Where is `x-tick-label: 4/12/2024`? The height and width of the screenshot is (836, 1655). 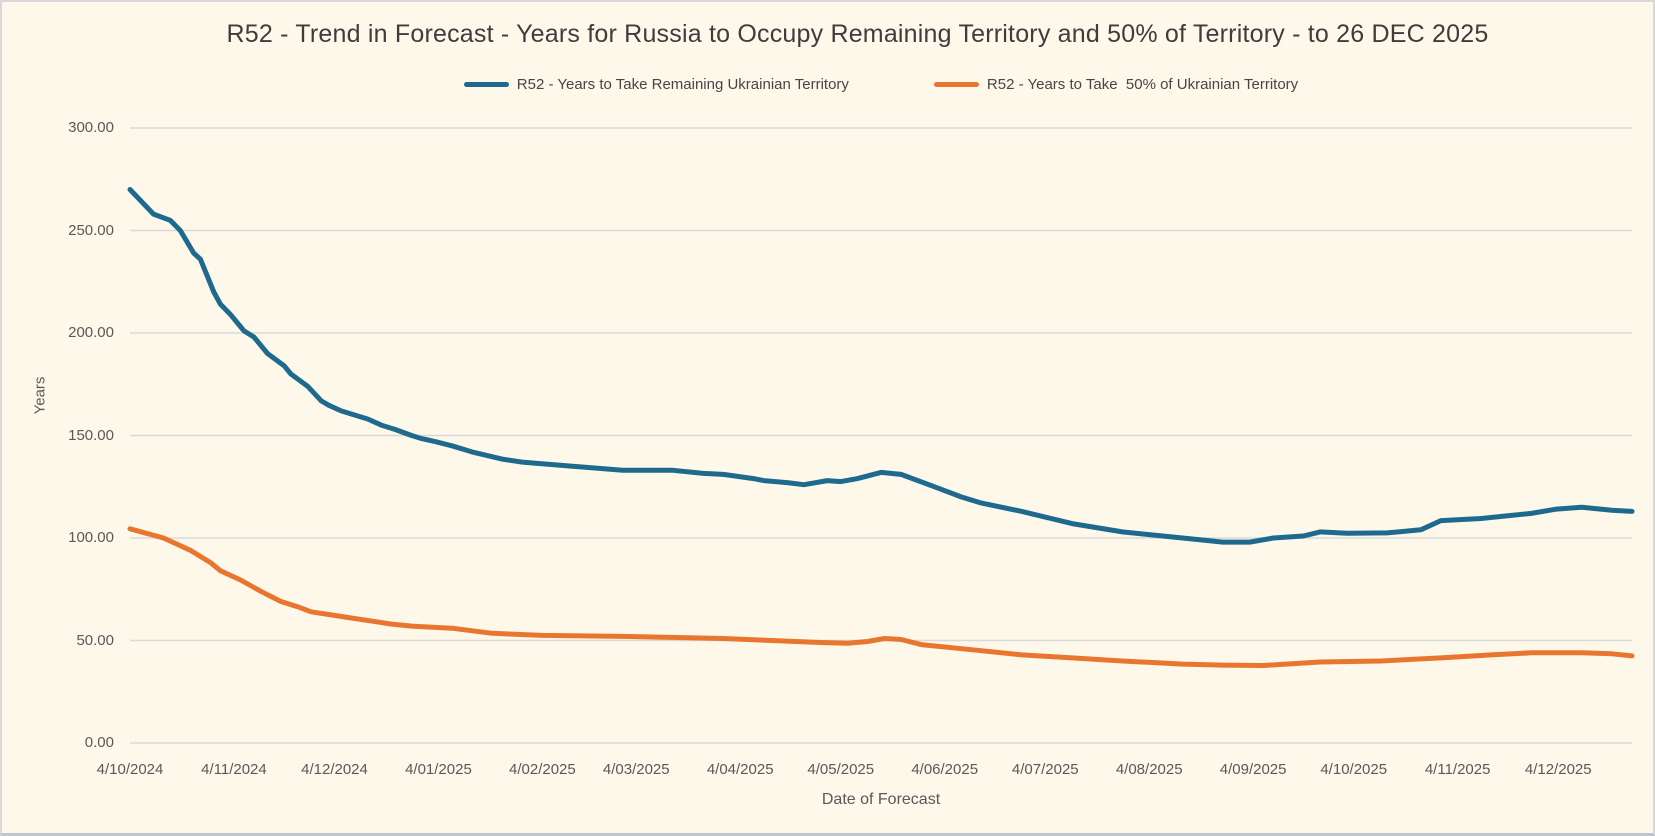
x-tick-label: 4/12/2024 is located at coordinates (334, 769).